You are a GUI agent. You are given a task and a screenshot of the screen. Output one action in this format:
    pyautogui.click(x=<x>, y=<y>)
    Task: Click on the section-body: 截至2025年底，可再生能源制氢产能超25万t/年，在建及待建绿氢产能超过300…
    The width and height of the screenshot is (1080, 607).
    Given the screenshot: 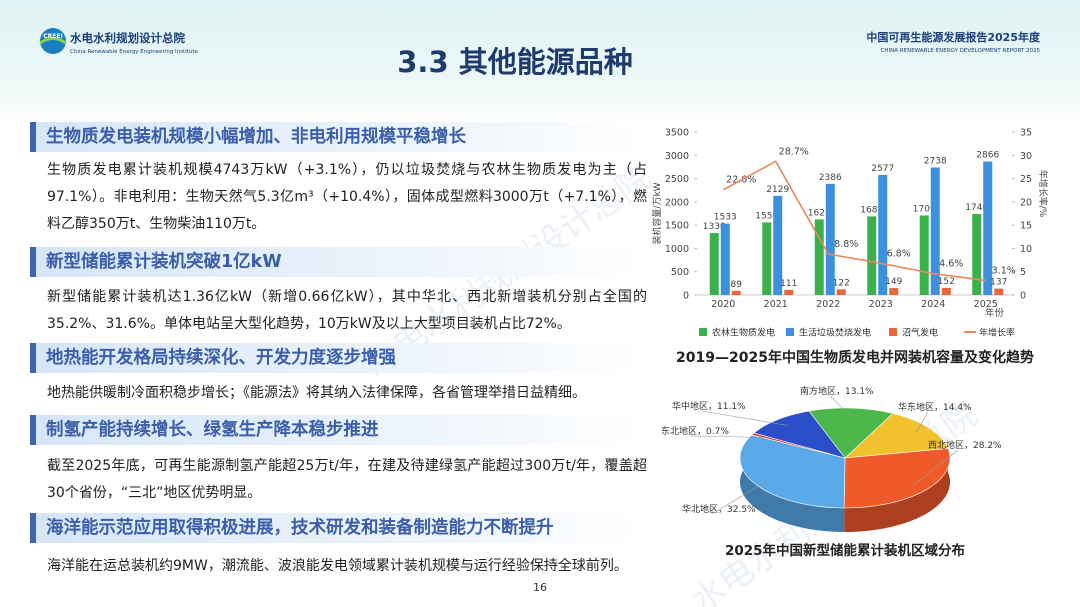 What is the action you would take?
    pyautogui.click(x=347, y=479)
    